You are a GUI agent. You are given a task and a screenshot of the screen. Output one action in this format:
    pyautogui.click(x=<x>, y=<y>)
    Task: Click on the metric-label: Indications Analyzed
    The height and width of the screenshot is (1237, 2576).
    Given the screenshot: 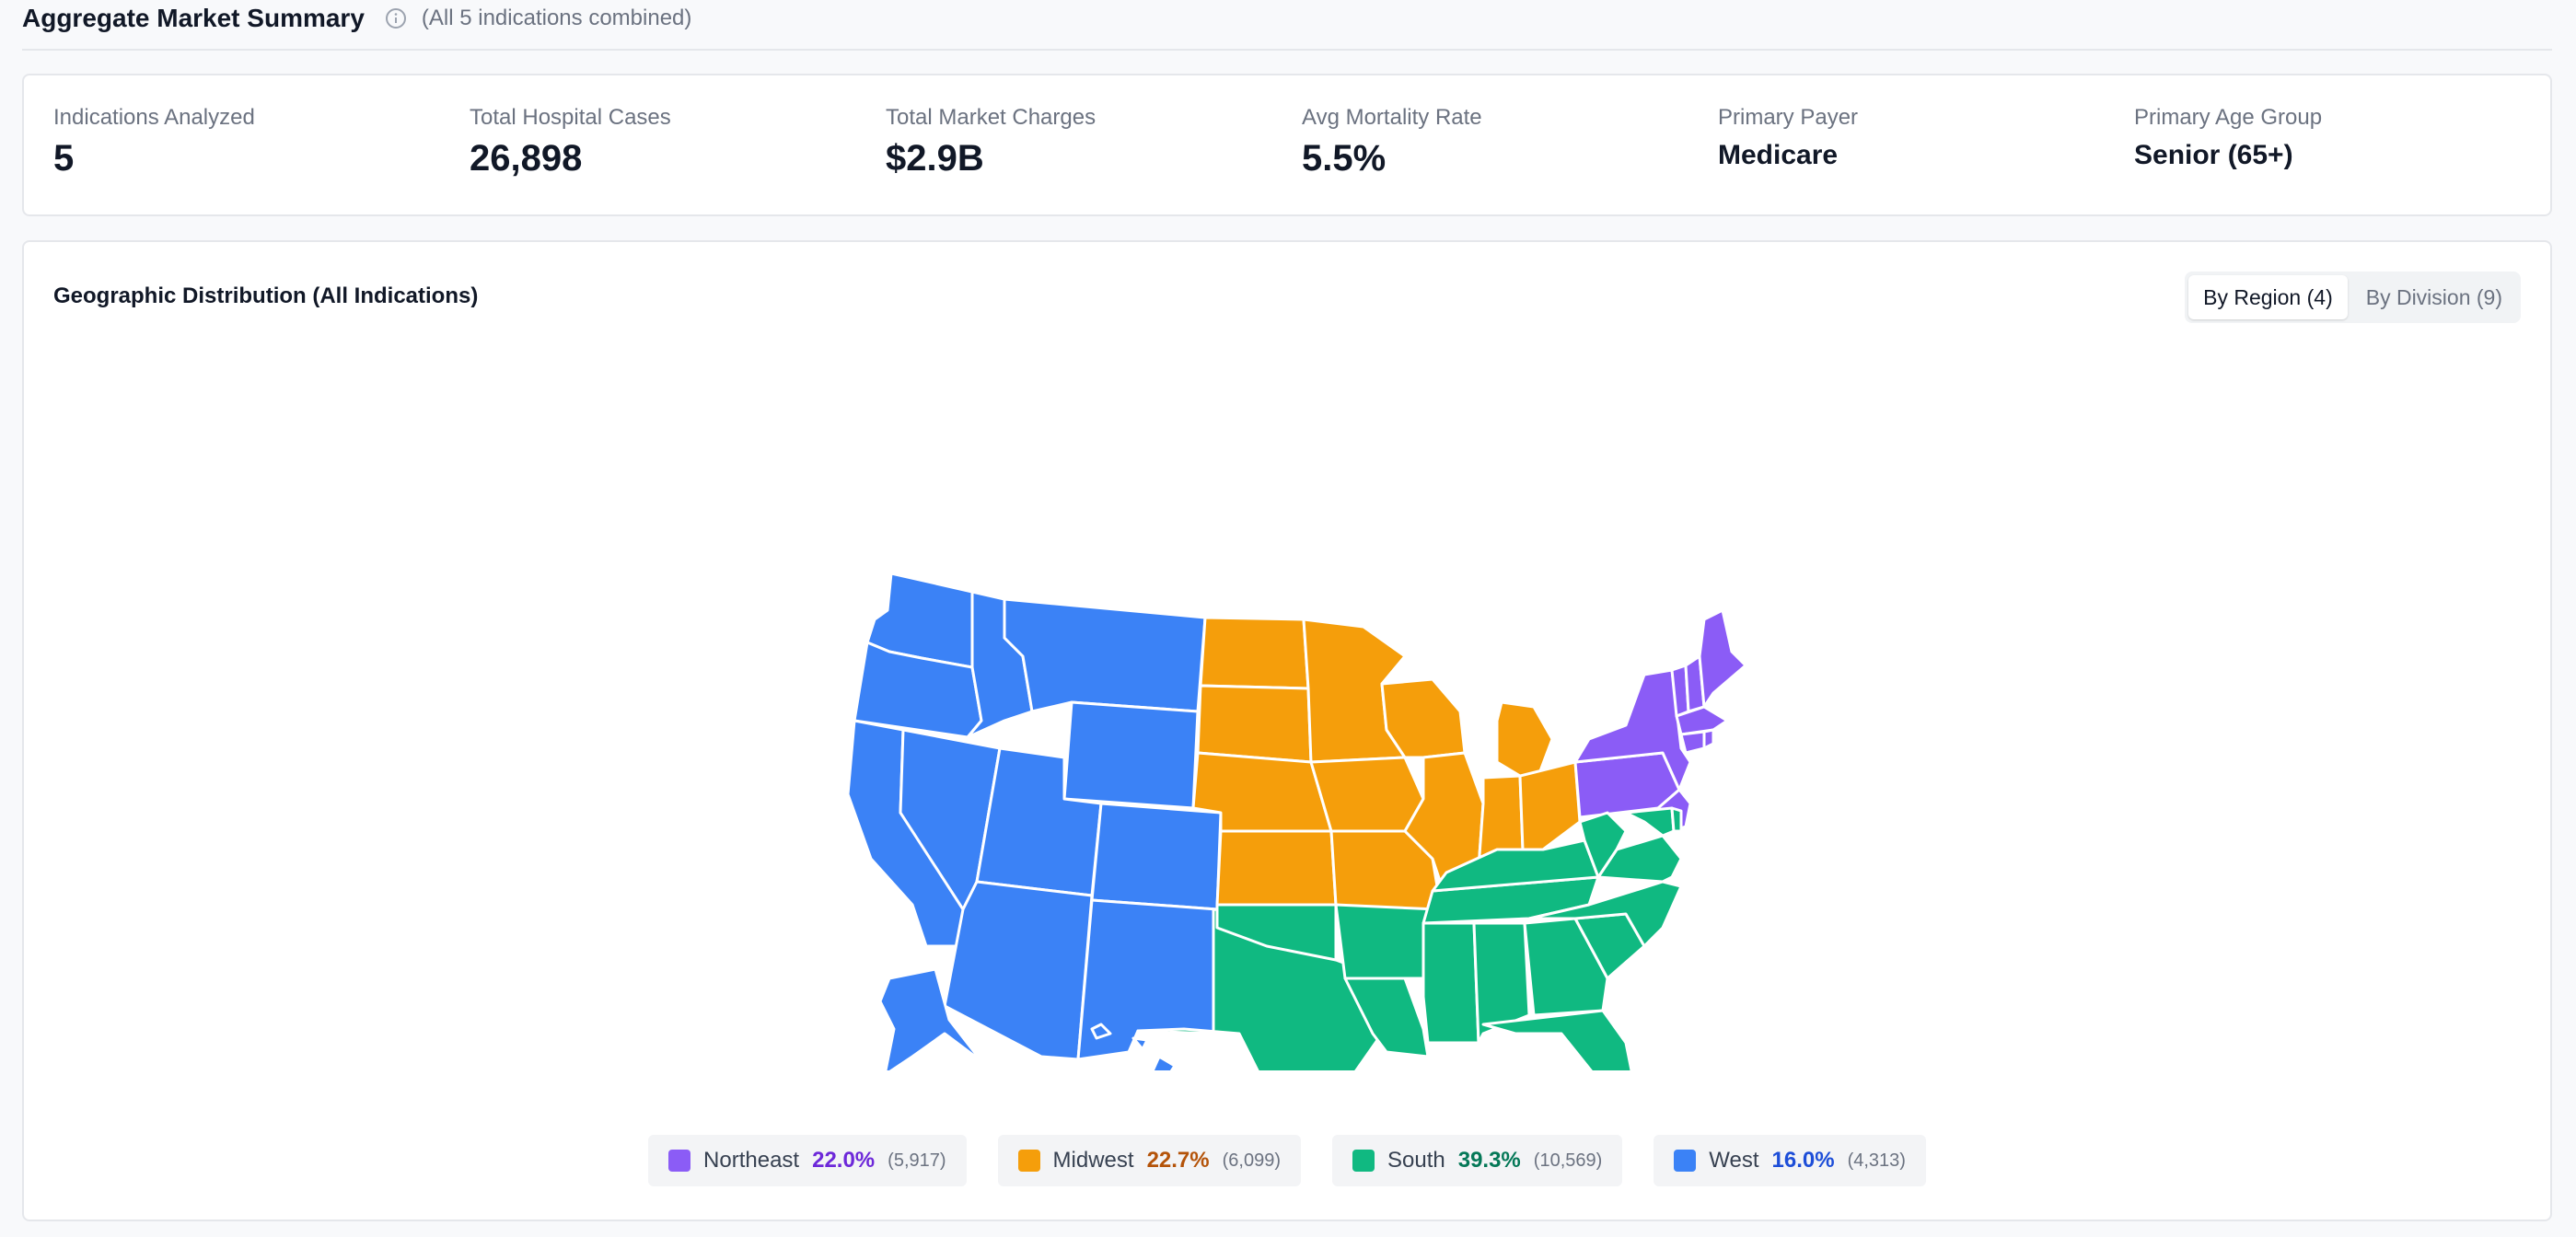 What is the action you would take?
    pyautogui.click(x=154, y=117)
    